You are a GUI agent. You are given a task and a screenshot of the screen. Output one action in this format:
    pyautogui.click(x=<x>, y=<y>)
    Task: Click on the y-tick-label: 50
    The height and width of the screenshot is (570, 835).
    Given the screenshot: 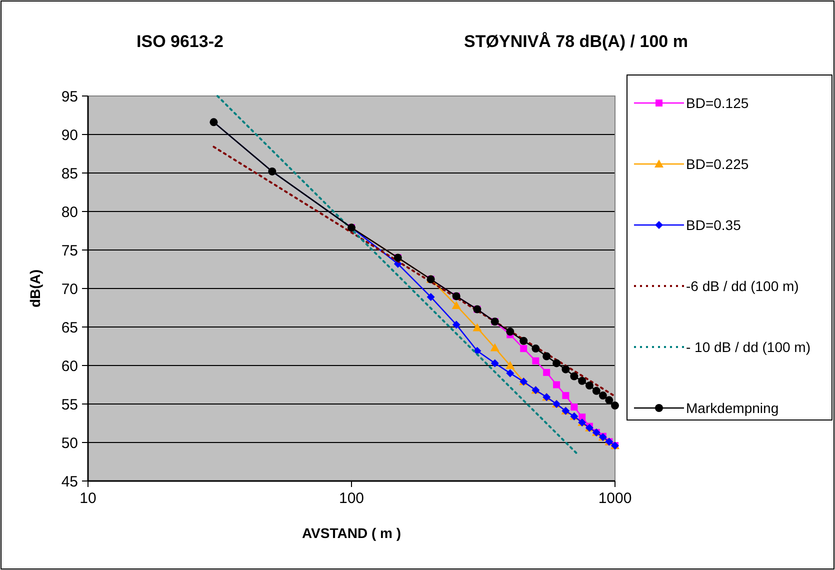 What is the action you would take?
    pyautogui.click(x=69, y=443)
    